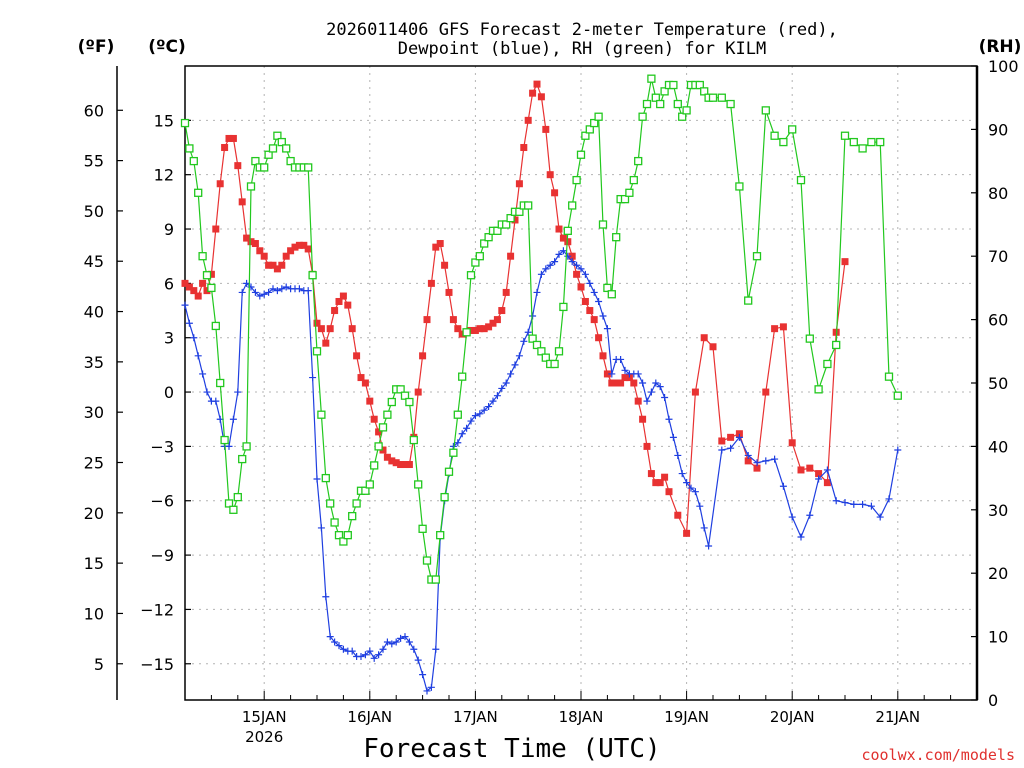  Describe the element at coordinates (96, 47) in the screenshot. I see `fahrenheit-unit-label: (ºF)` at that location.